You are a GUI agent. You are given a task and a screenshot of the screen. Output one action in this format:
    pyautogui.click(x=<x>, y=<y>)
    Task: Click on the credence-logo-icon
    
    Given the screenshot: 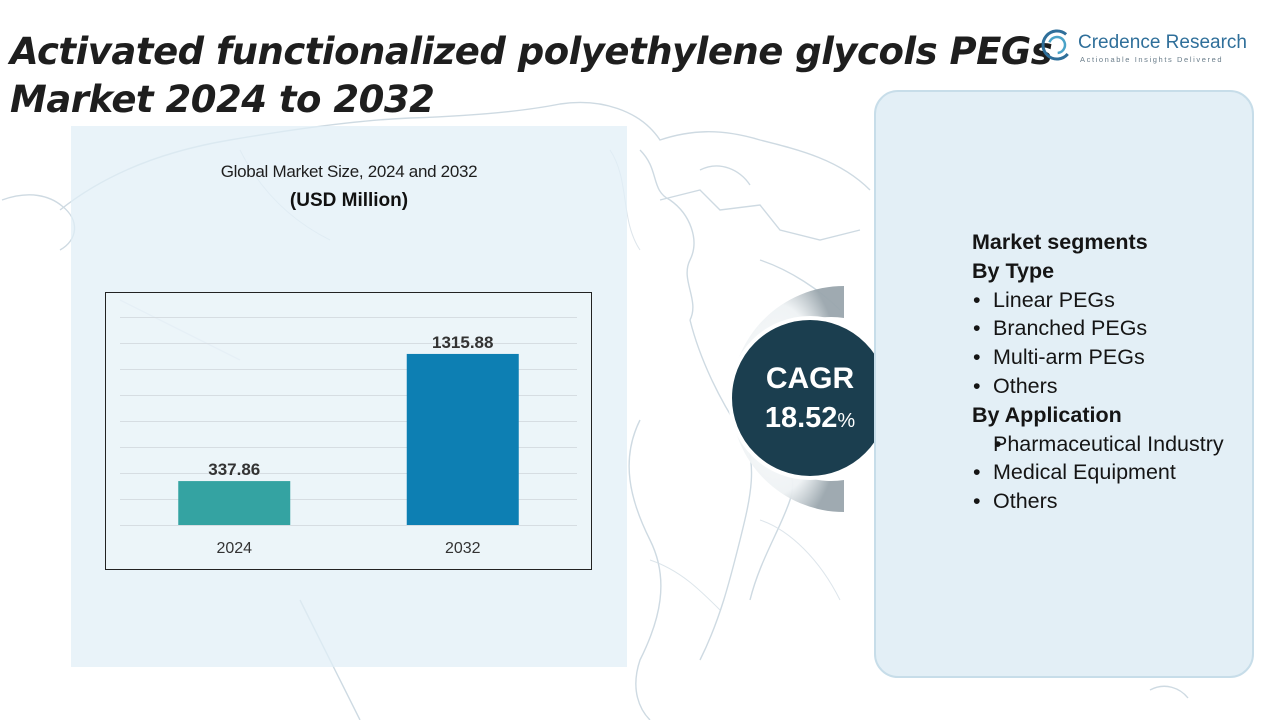 What is the action you would take?
    pyautogui.click(x=1057, y=45)
    